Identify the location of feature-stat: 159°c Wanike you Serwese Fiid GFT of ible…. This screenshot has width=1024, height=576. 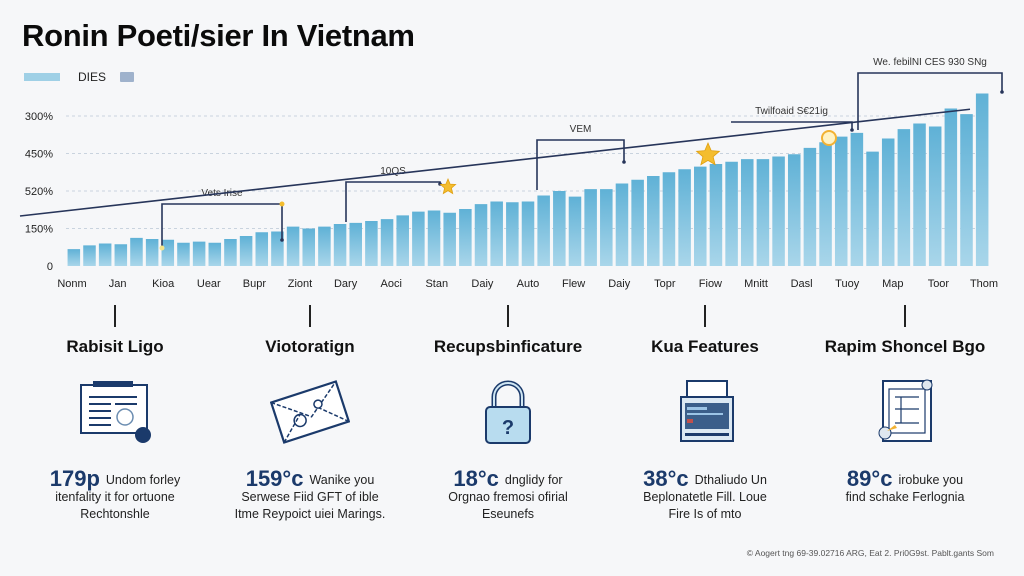
(310, 494).